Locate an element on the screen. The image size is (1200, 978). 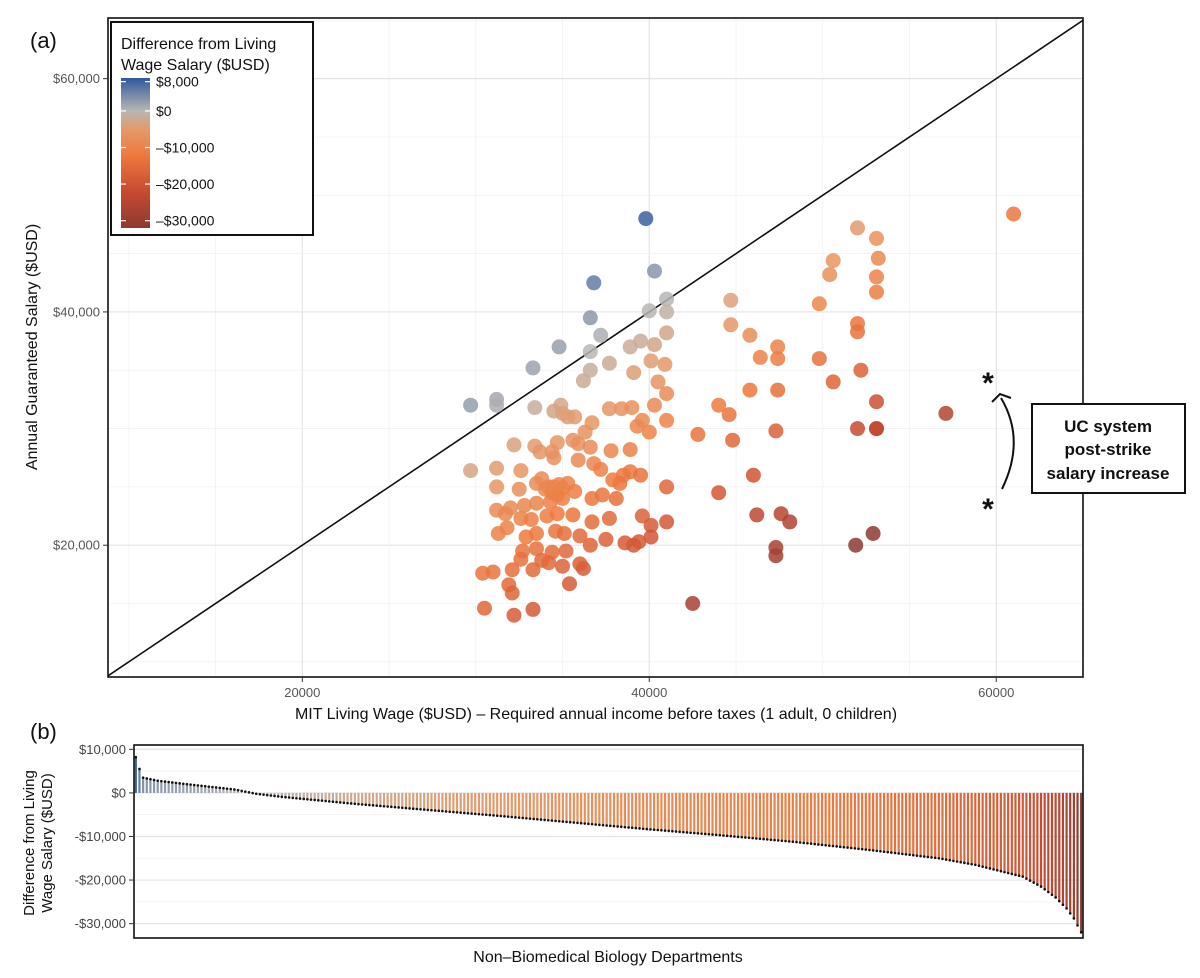
legend-tick-label: –$10,000 is located at coordinates (185, 148).